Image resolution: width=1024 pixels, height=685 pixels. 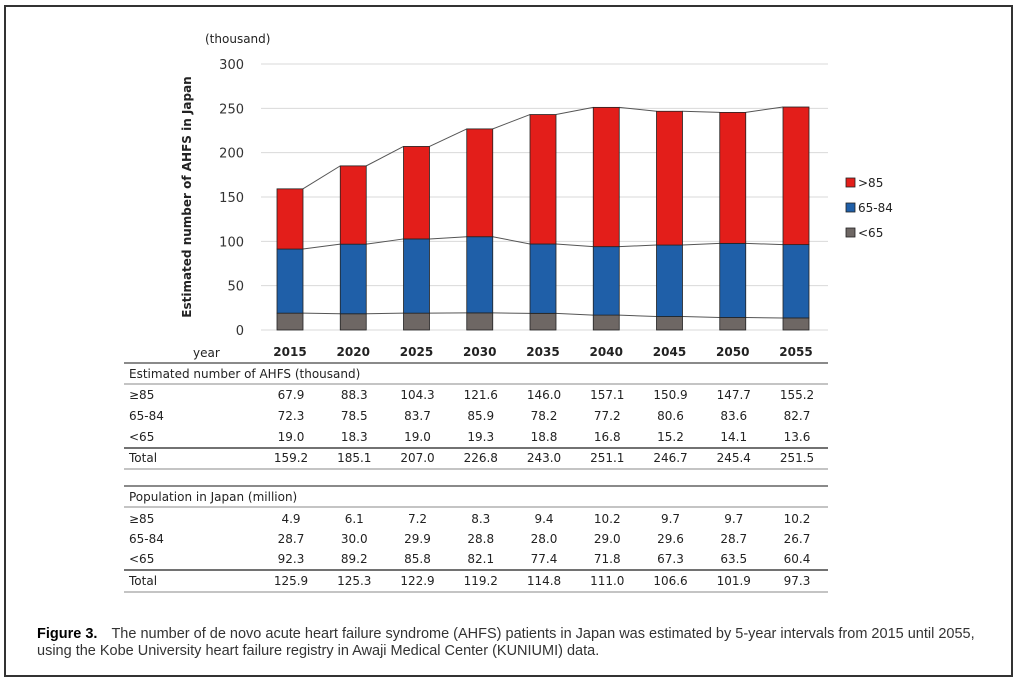 I want to click on x-tick-label: 2055, so click(x=795, y=352).